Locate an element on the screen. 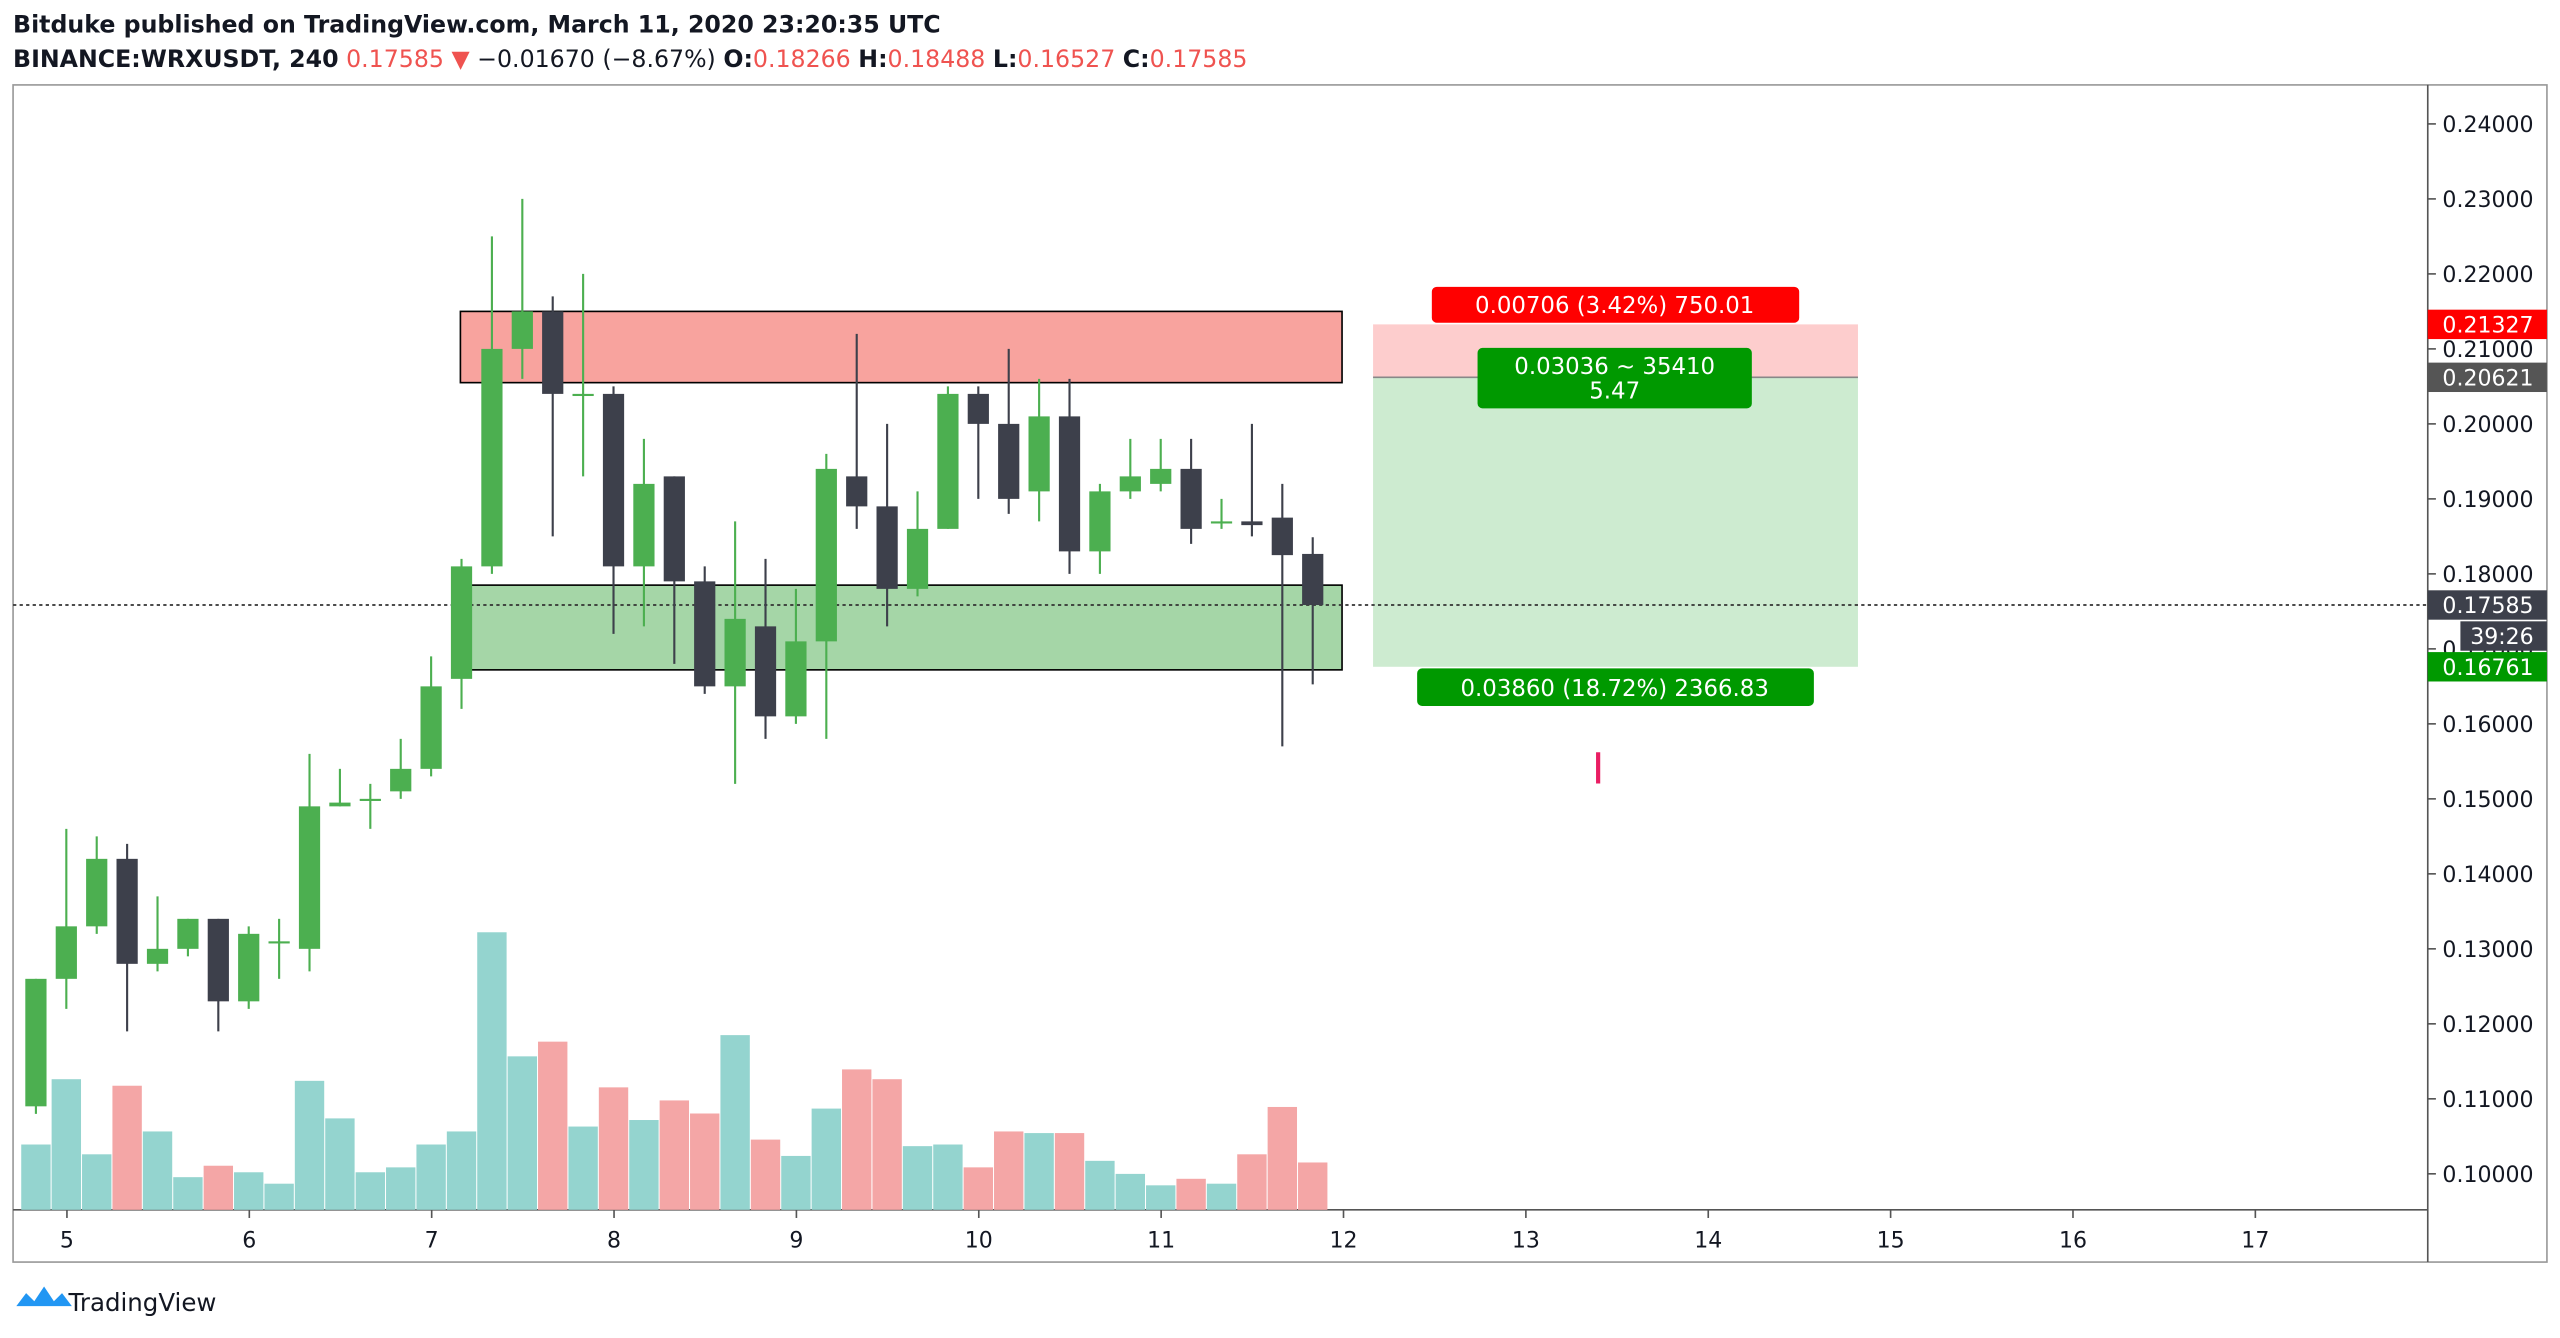 The image size is (2560, 1338). x-tick-label: 17 is located at coordinates (2255, 1240).